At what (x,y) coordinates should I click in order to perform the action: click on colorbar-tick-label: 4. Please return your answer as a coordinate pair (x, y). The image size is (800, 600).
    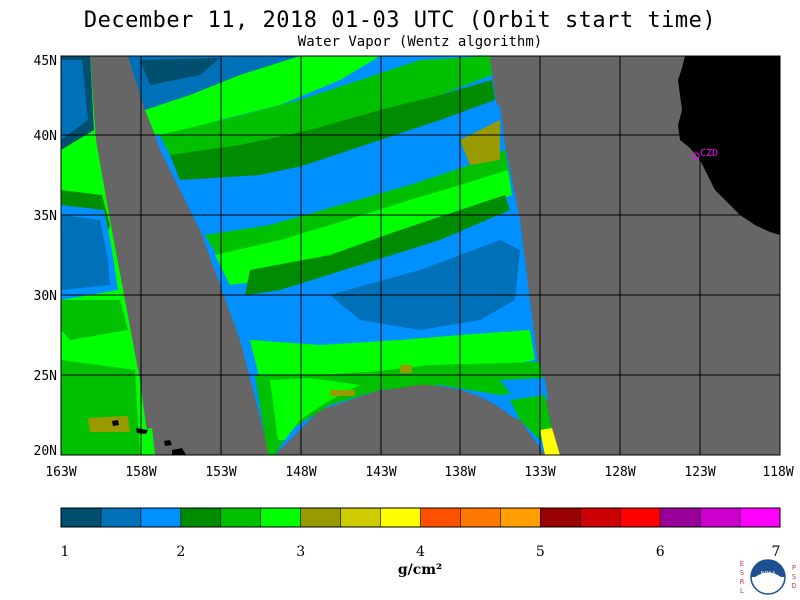
    Looking at the image, I should click on (420, 552).